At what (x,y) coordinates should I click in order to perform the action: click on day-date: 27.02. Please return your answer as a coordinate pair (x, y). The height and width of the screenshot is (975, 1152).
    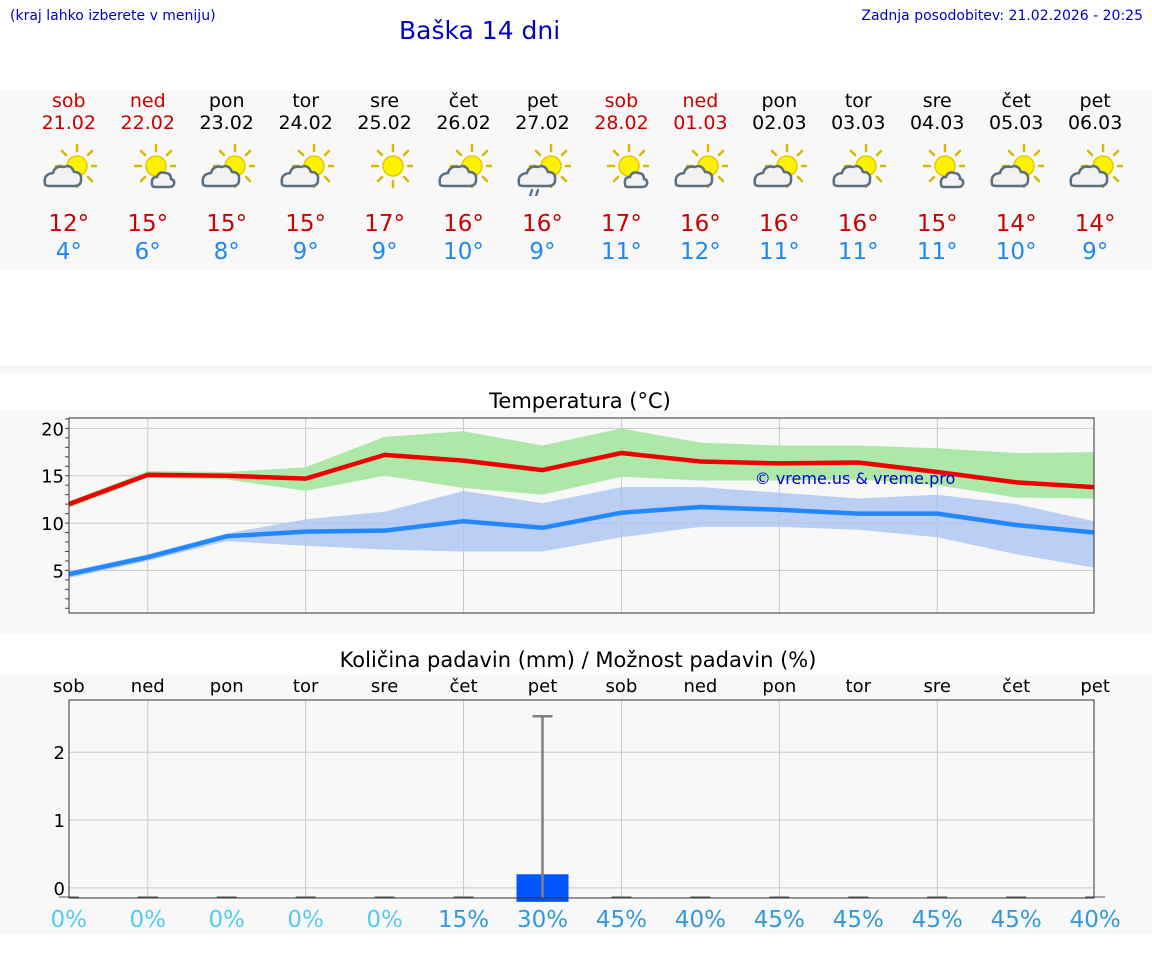
    Looking at the image, I should click on (542, 123).